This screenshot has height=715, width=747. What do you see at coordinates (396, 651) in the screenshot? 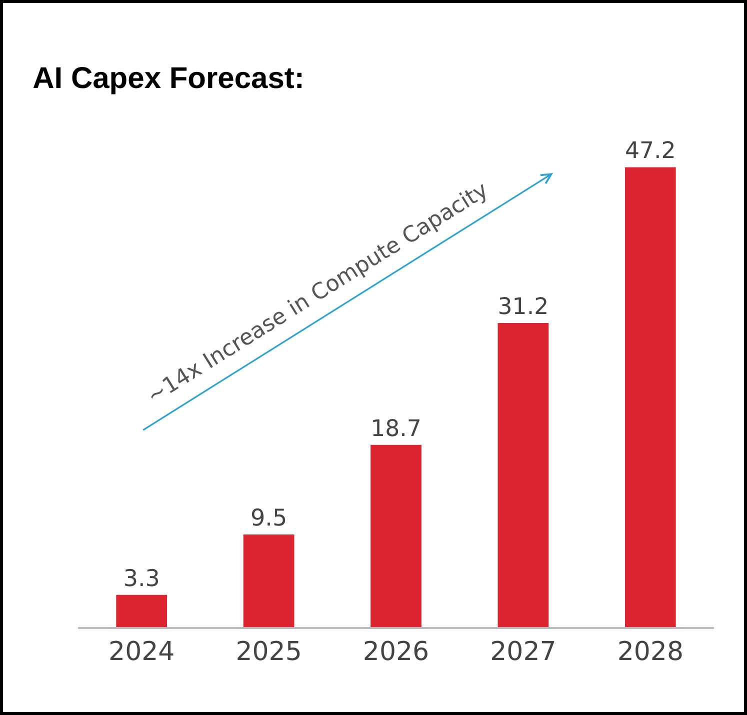
I see `x-tick-label: 2026` at bounding box center [396, 651].